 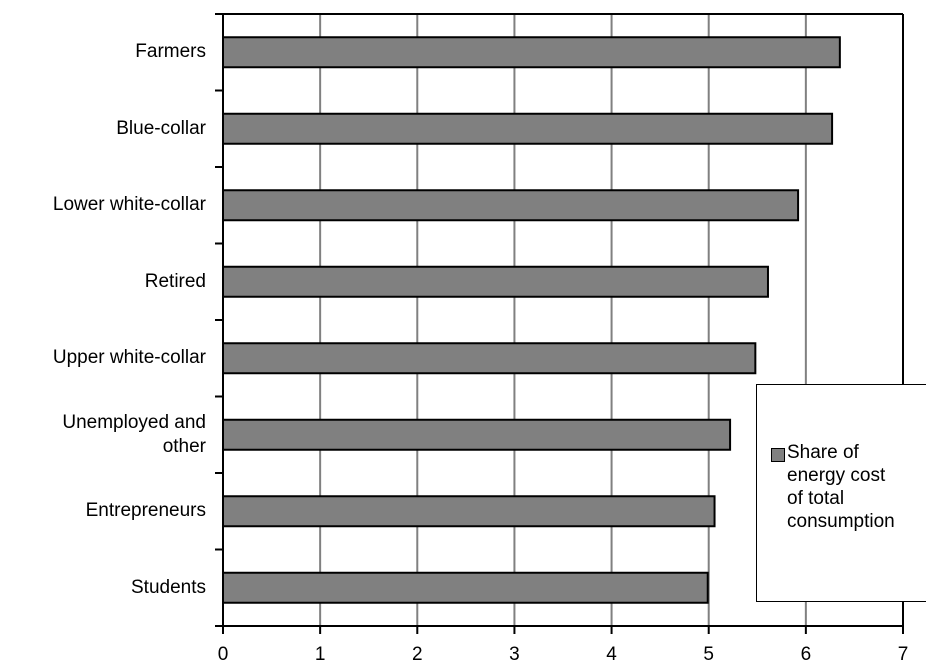 I want to click on category-label: Students, so click(x=168, y=587).